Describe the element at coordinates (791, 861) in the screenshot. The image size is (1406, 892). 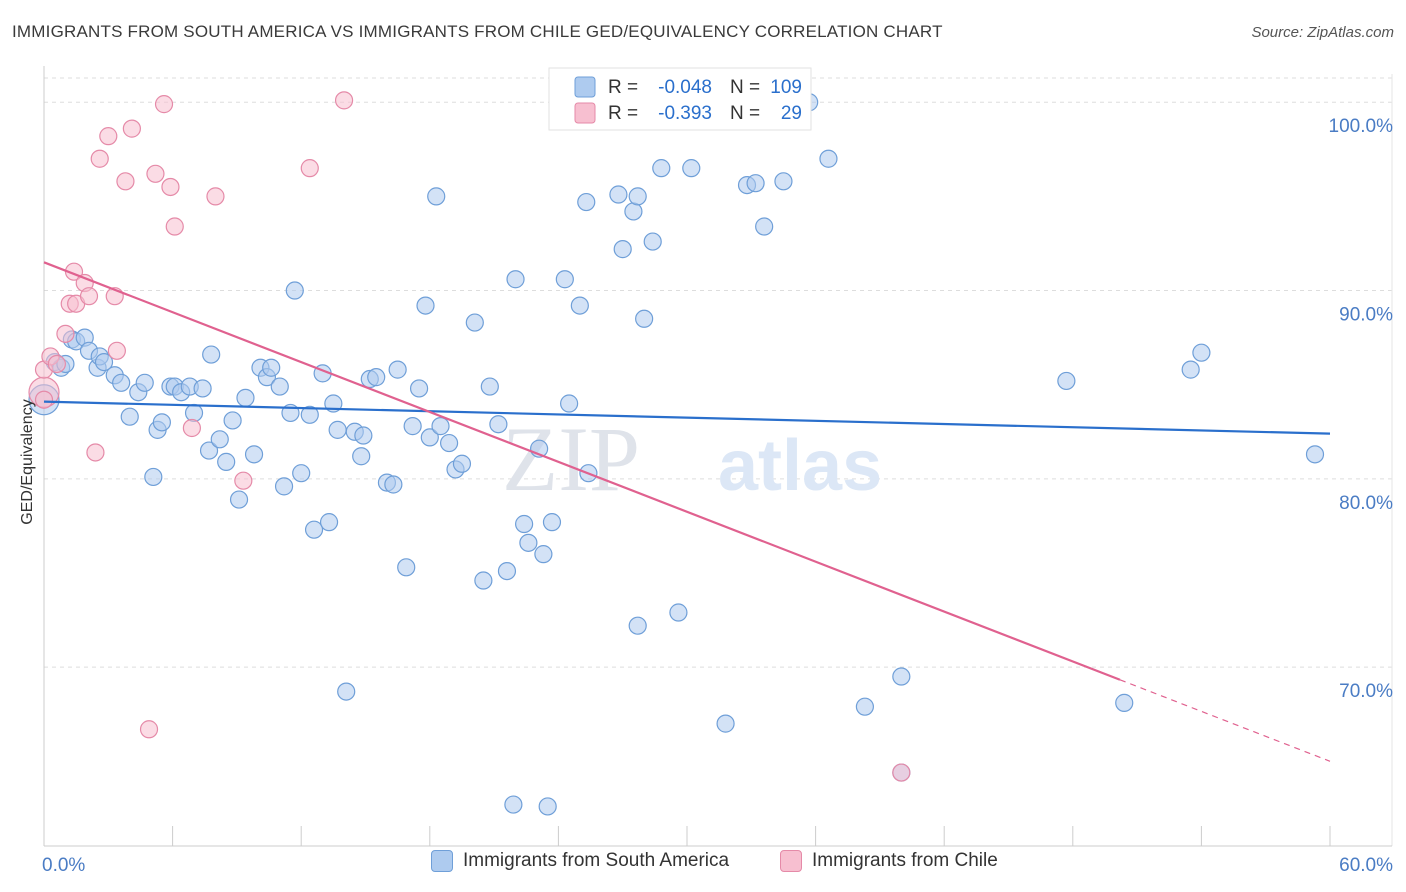
I see `legend-swatch` at that location.